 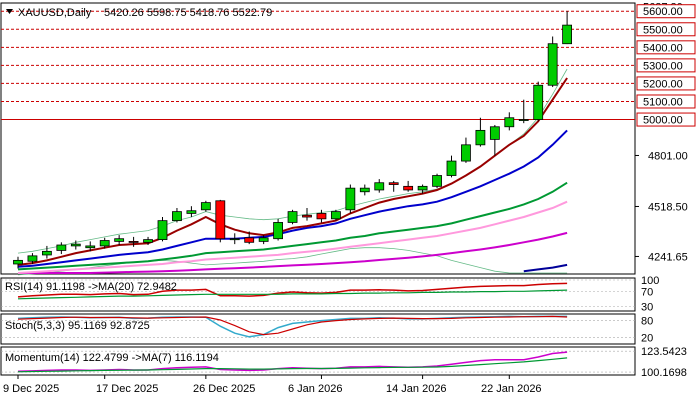 I want to click on rsi-pane: RSI(14) 91.1198 ->MA(20) 72.9482, so click(x=318, y=294).